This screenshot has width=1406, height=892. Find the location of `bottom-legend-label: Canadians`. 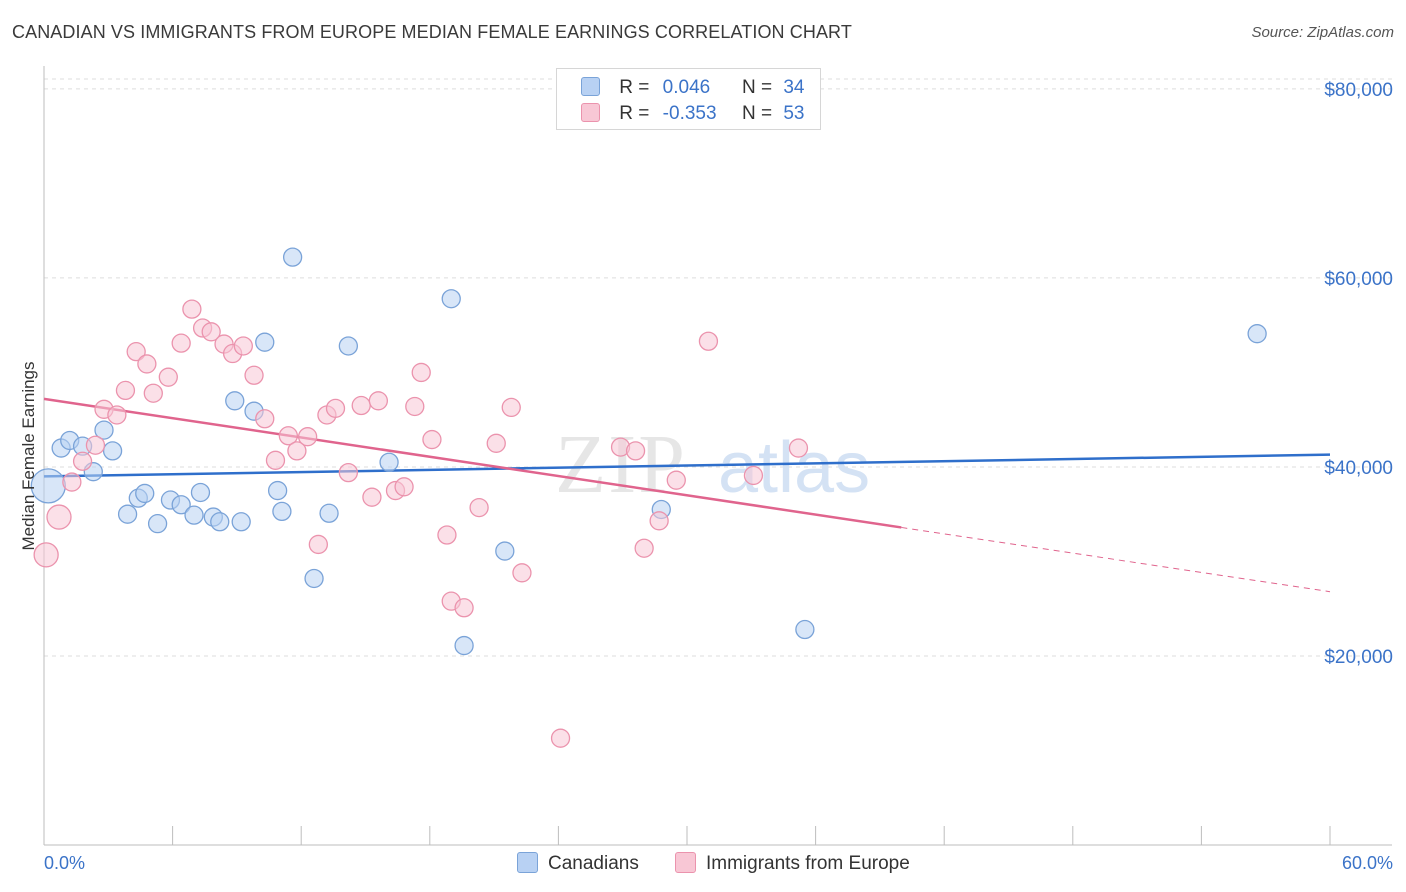

bottom-legend-label: Canadians is located at coordinates (593, 863).